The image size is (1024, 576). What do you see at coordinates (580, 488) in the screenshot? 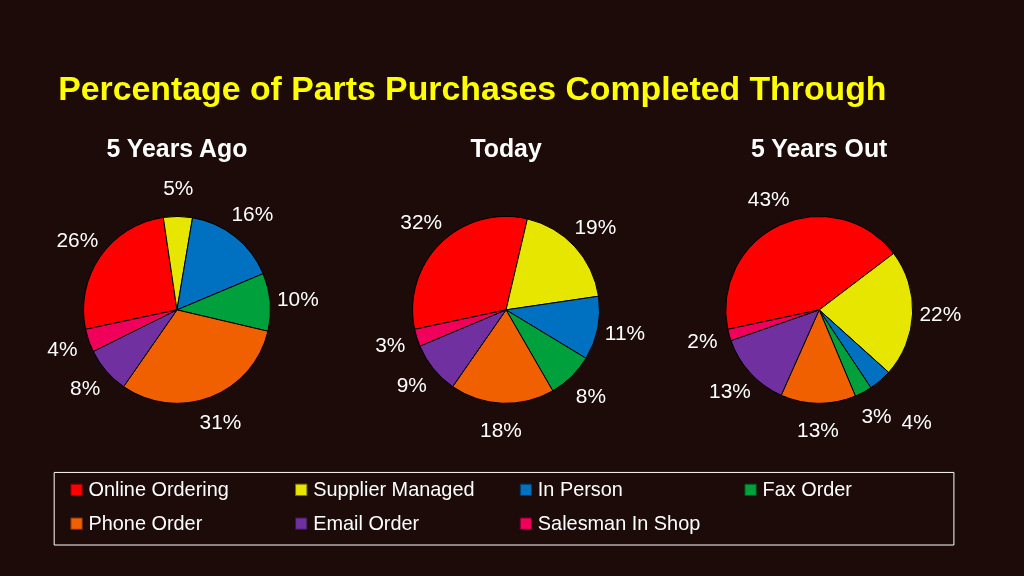
I see `legend-label: In Person` at bounding box center [580, 488].